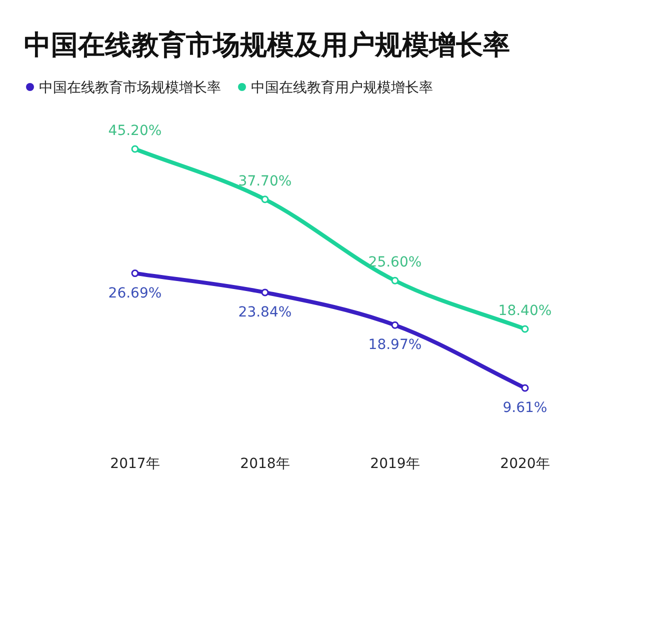 Image resolution: width=658 pixels, height=626 pixels. I want to click on data-label: 23.84%, so click(265, 312).